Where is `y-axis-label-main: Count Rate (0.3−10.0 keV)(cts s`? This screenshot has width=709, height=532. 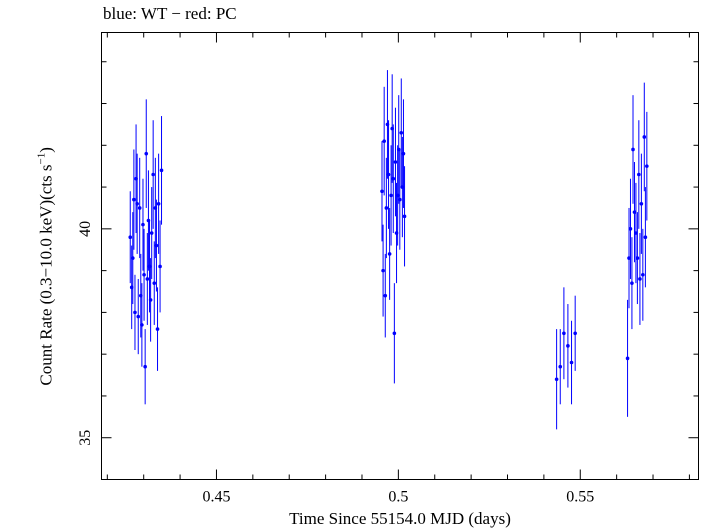 y-axis-label-main: Count Rate (0.3−10.0 keV)(cts s is located at coordinates (46, 275).